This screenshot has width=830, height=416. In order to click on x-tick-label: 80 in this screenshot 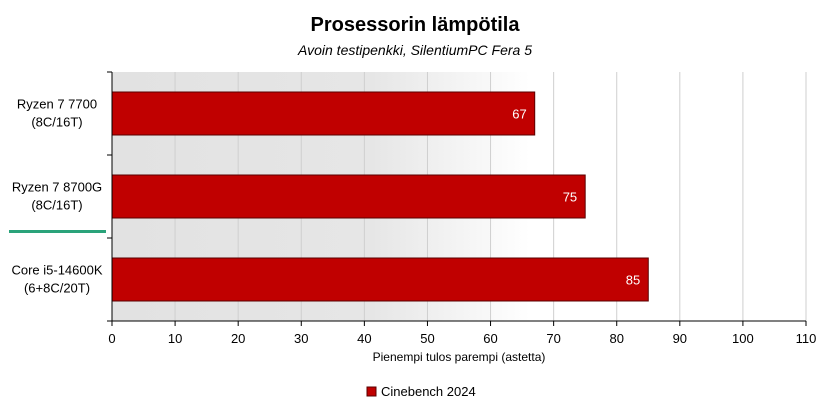, I will do `click(616, 338)`.